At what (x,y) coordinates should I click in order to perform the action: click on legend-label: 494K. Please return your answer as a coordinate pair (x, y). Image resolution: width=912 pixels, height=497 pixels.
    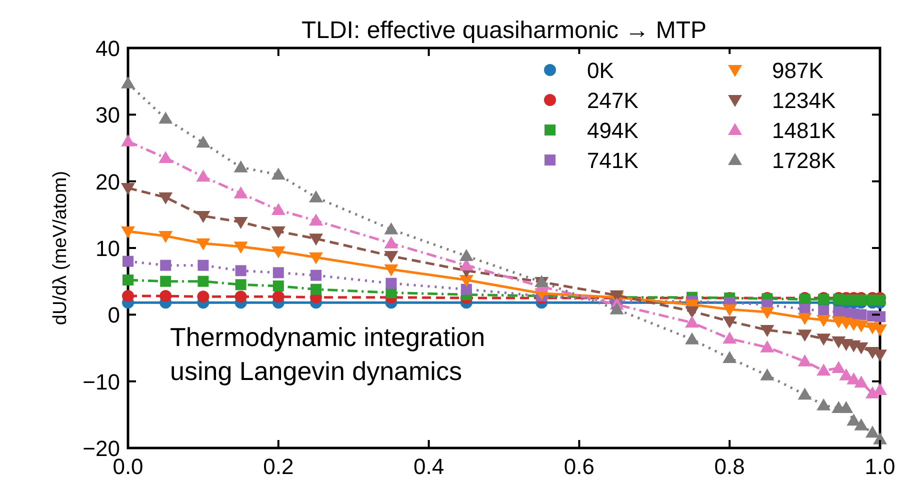
    Looking at the image, I should click on (613, 130).